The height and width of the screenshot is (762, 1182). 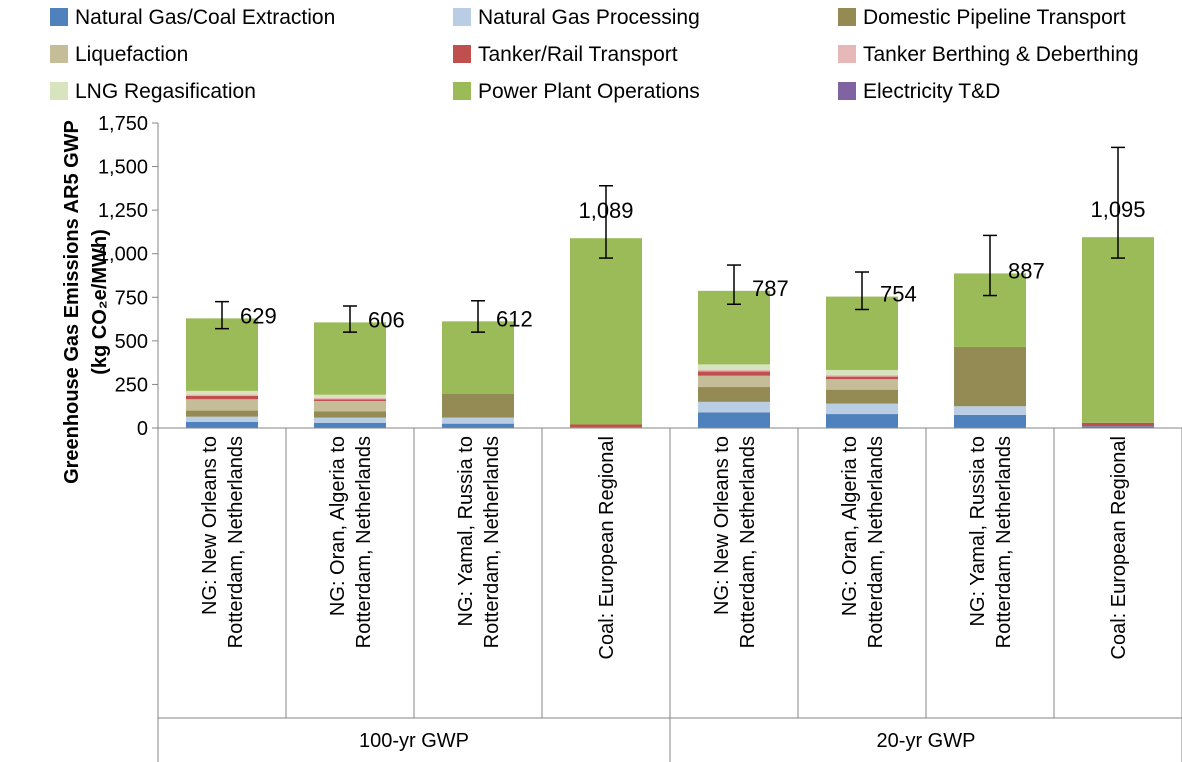 I want to click on y-tick-label: 1,500, so click(x=123, y=168).